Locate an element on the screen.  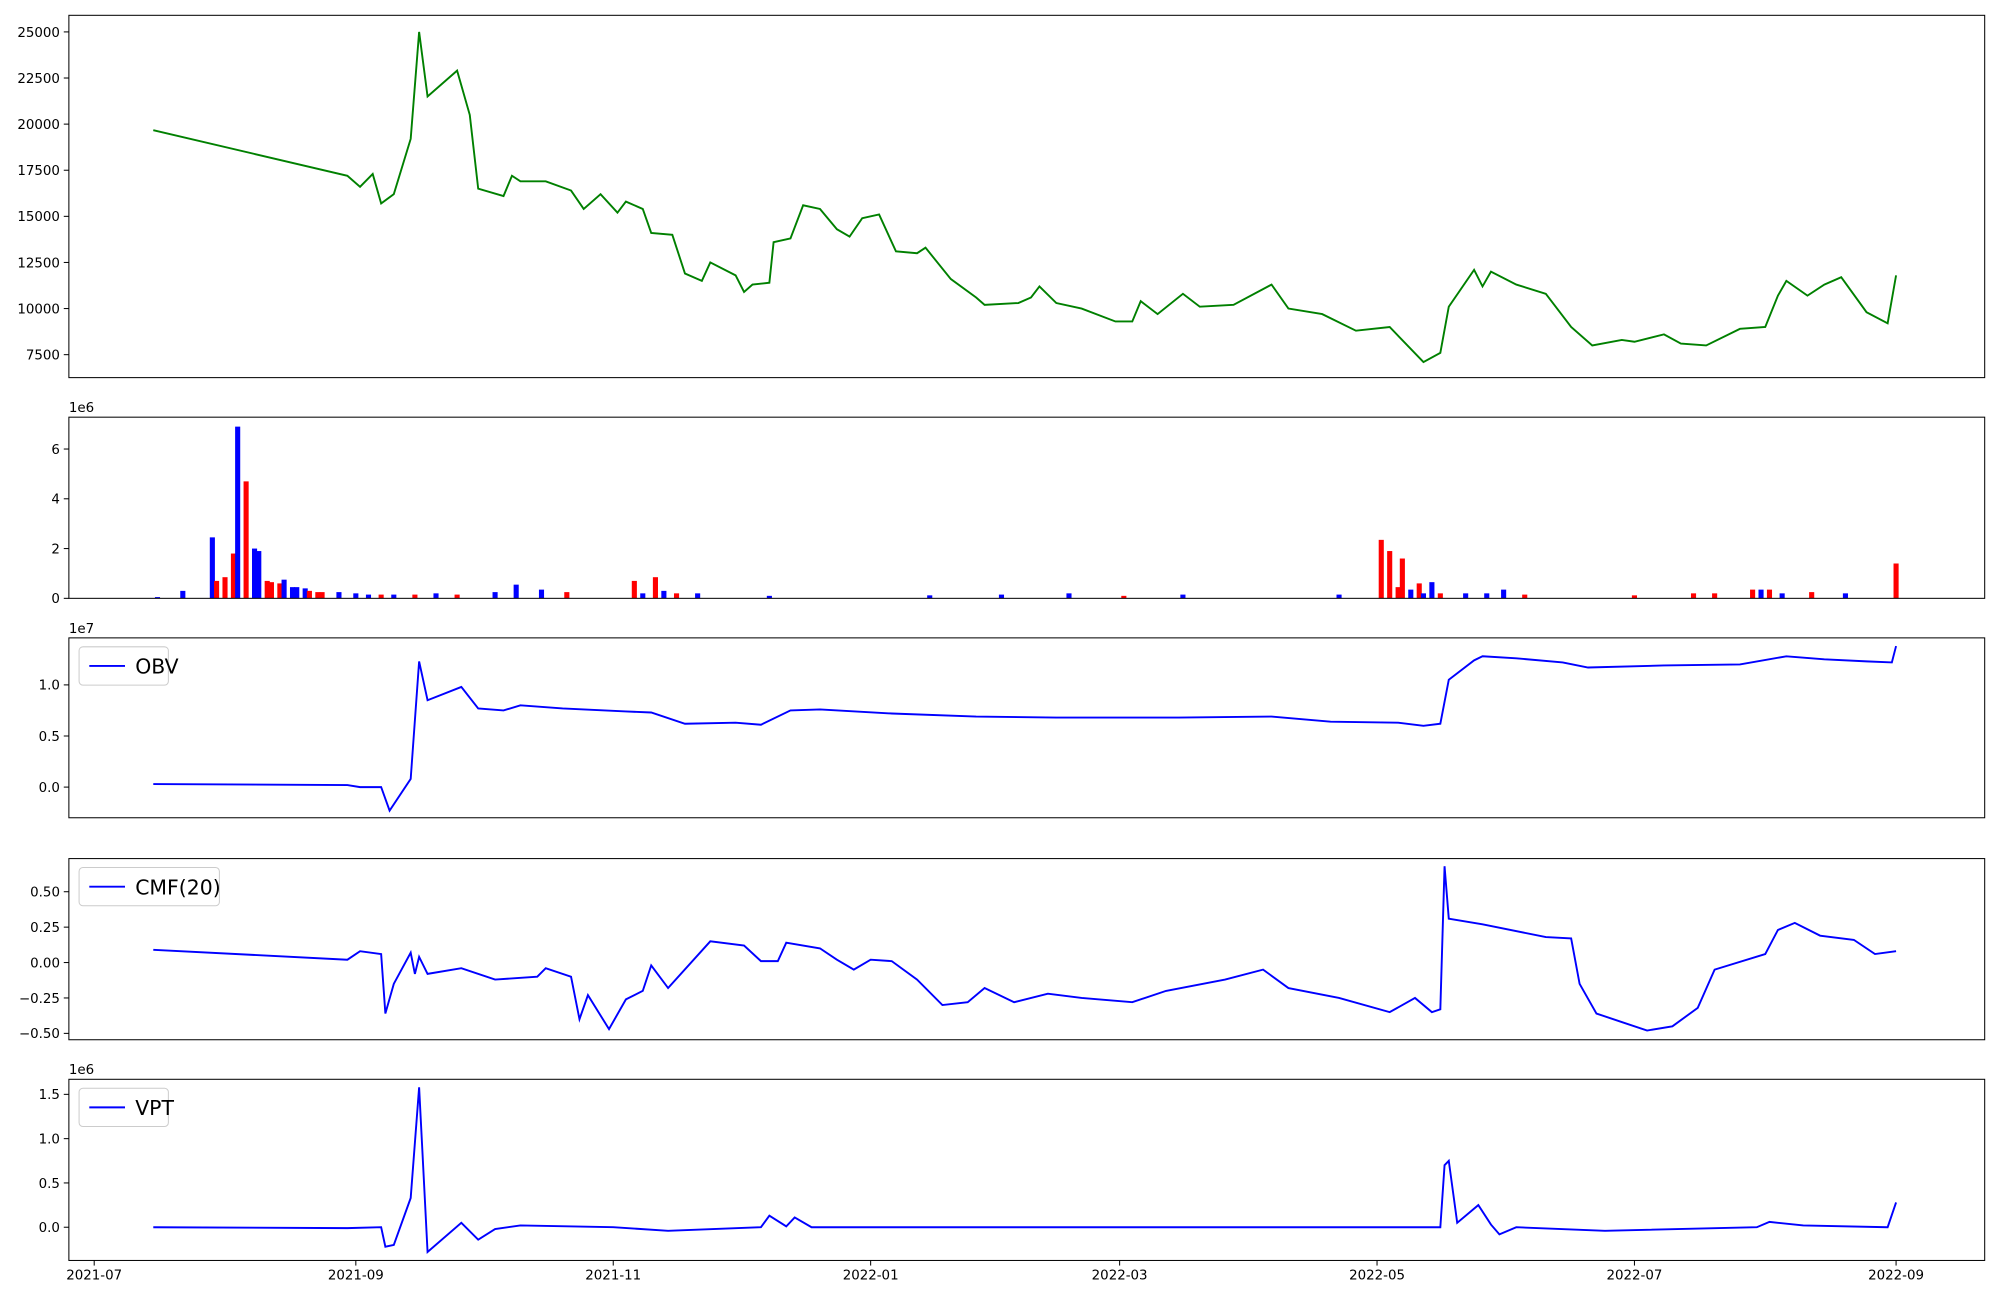
y-tick-label: 4 is located at coordinates (55, 500).